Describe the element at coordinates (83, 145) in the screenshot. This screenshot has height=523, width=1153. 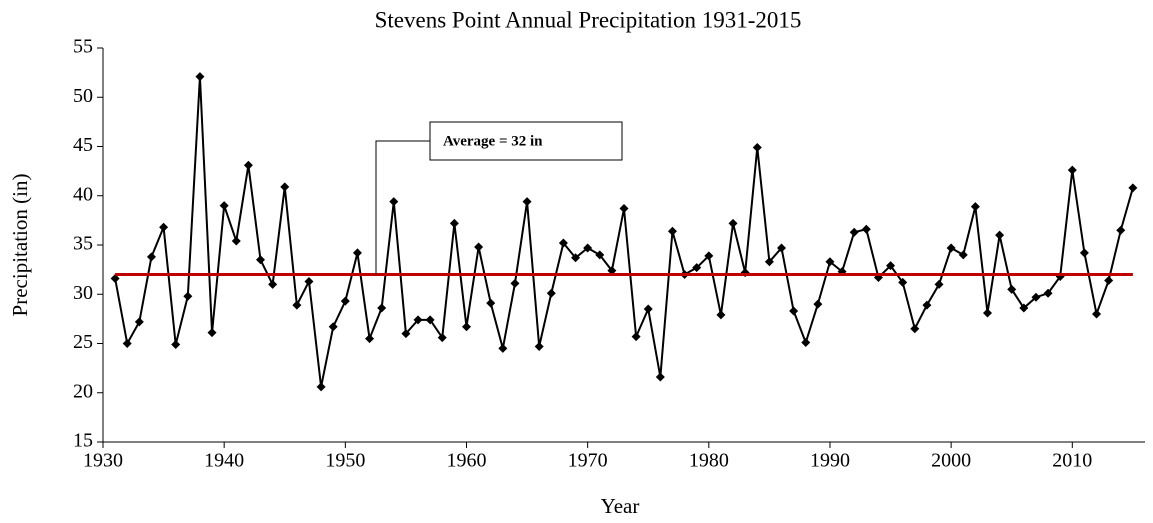
I see `y-tick-label: 45` at that location.